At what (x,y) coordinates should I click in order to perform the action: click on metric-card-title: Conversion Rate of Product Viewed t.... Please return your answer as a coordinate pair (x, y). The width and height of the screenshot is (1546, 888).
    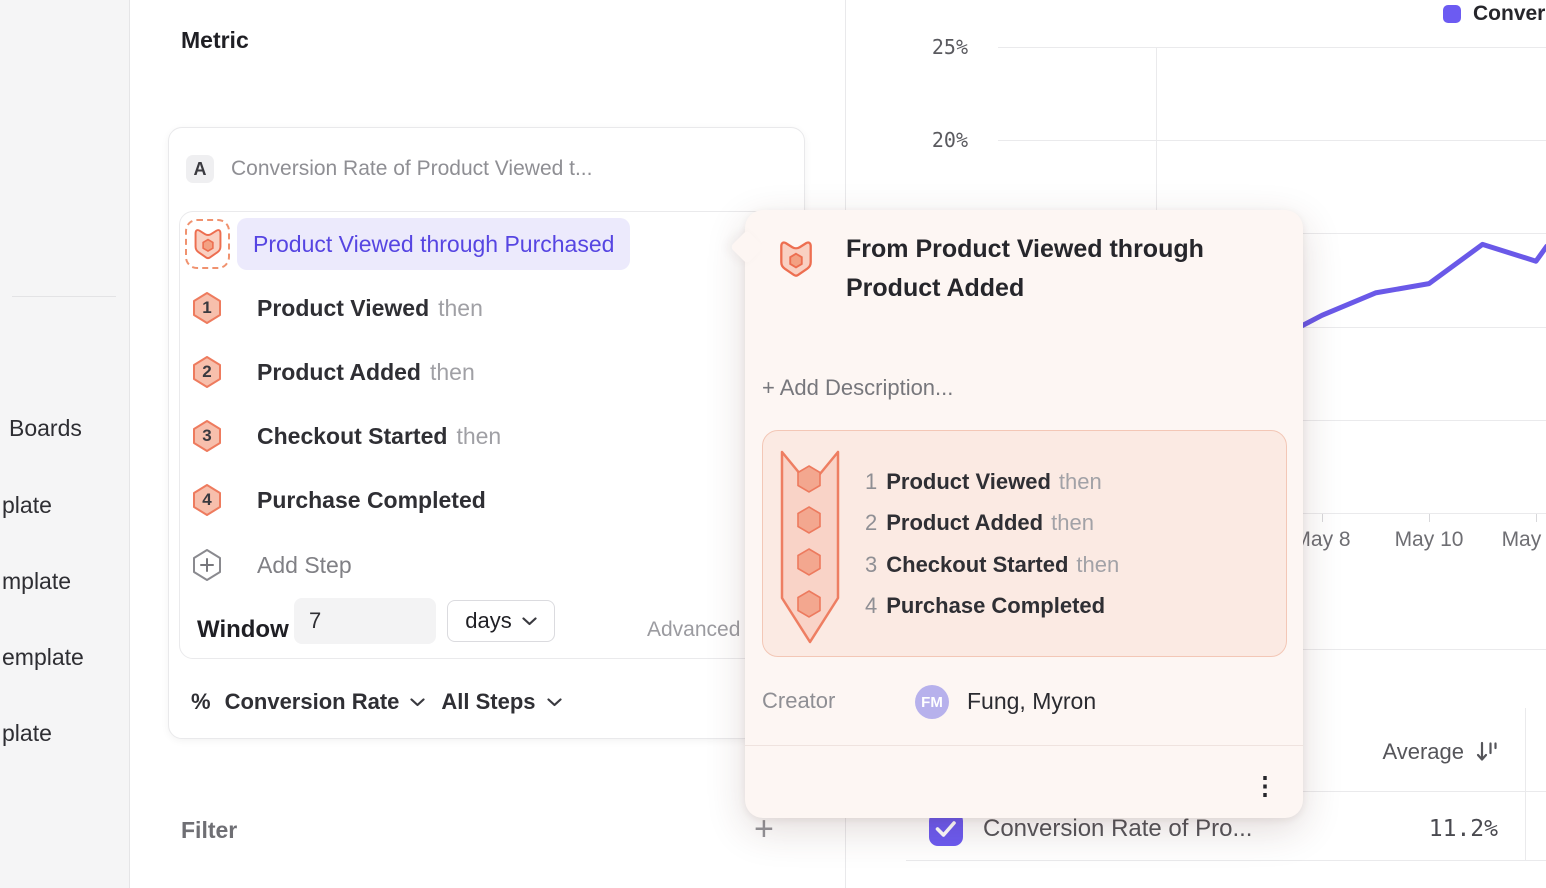
    Looking at the image, I should click on (412, 168).